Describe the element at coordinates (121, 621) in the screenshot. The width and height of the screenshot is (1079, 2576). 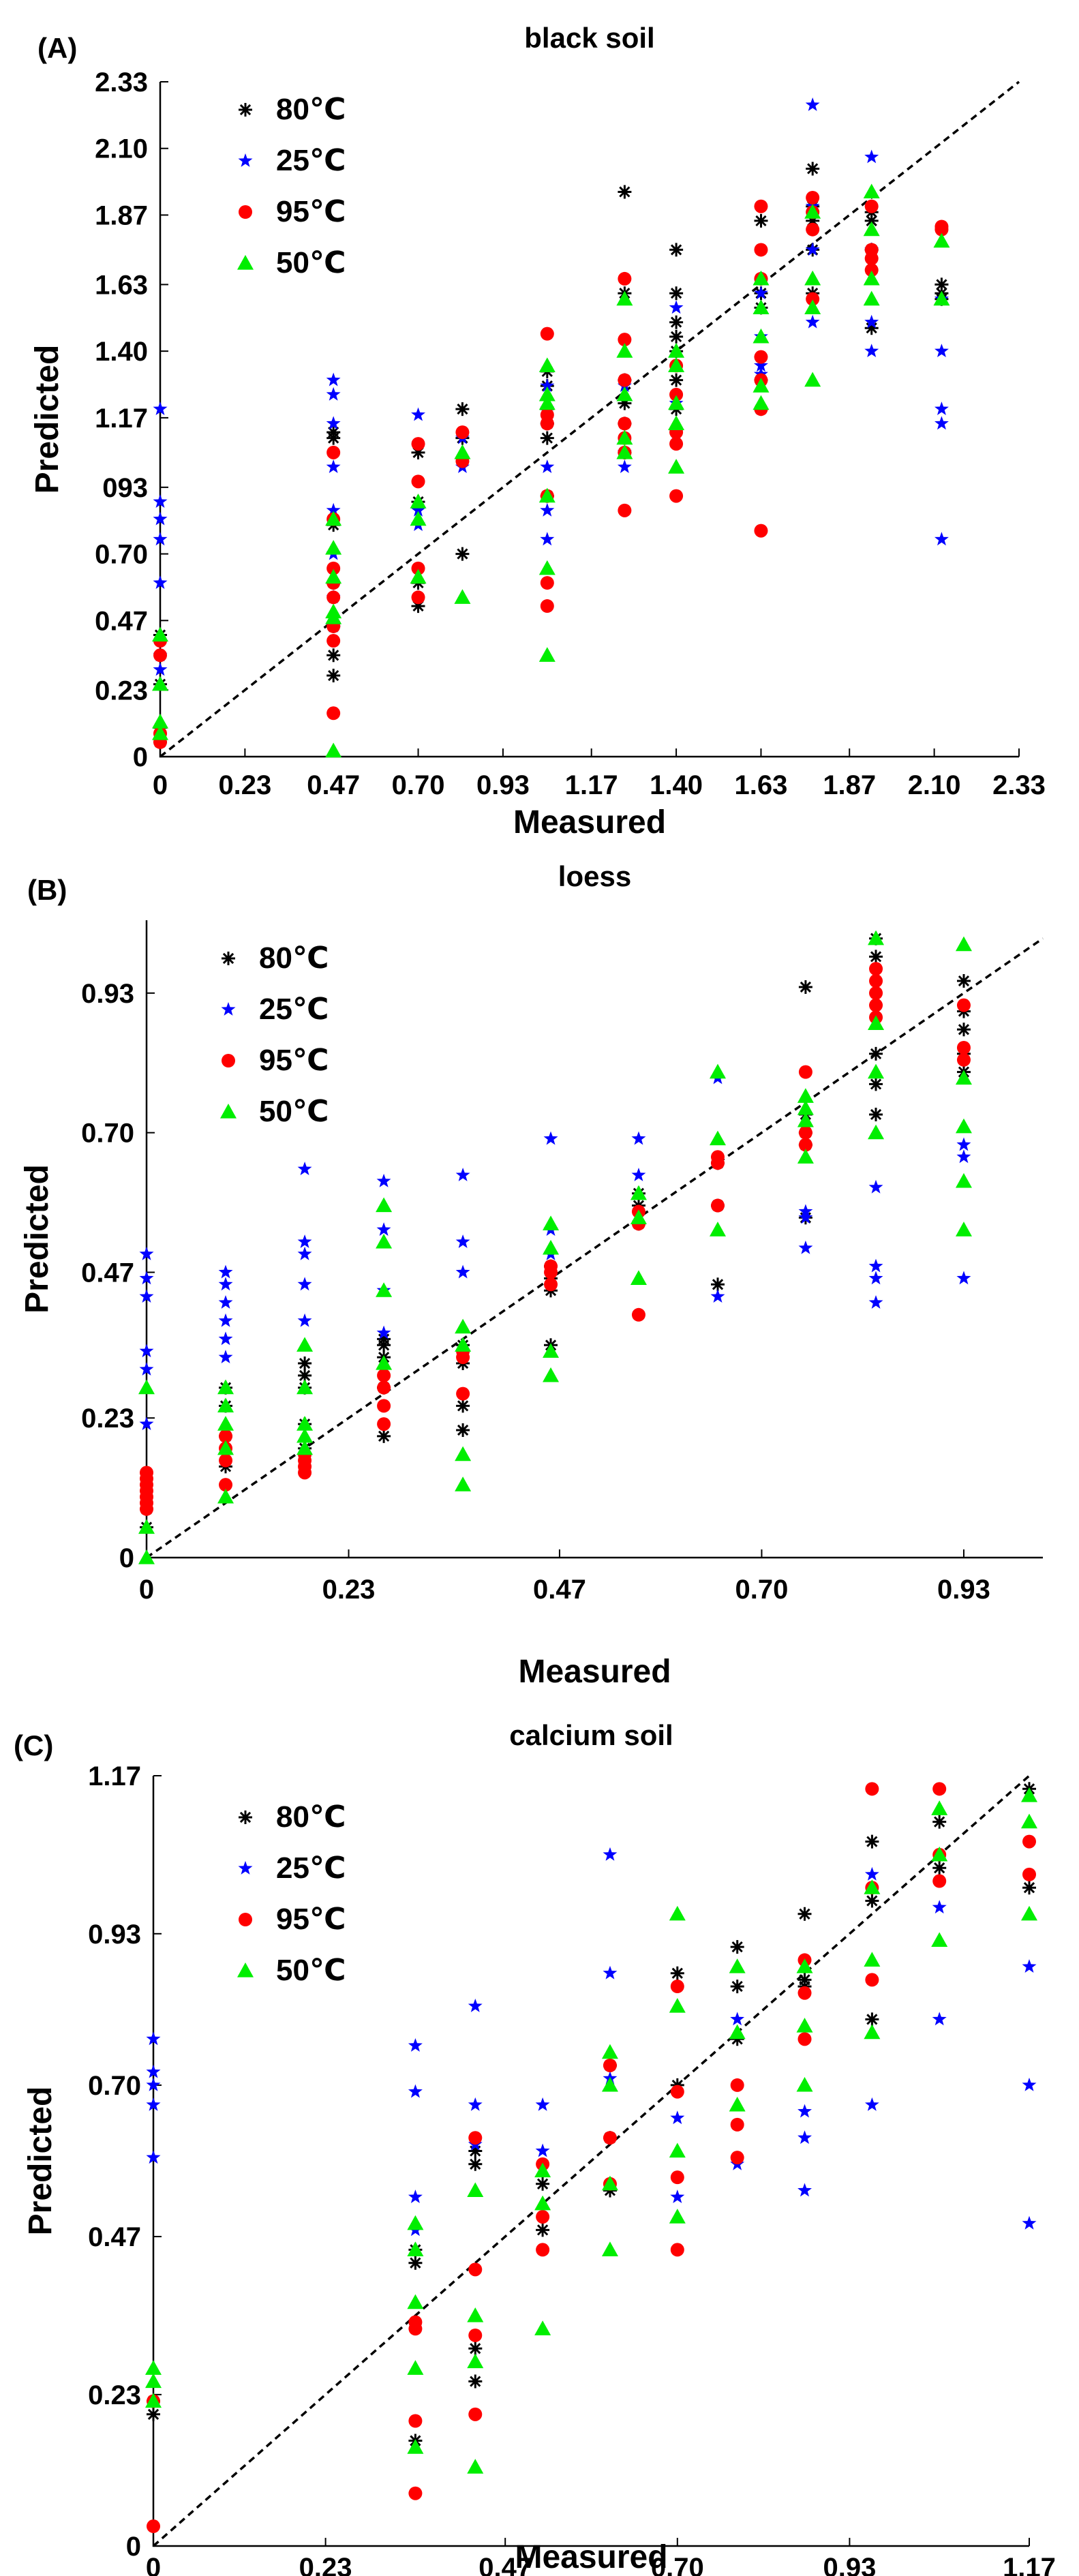
I see `y-tick-label: 0.47` at that location.